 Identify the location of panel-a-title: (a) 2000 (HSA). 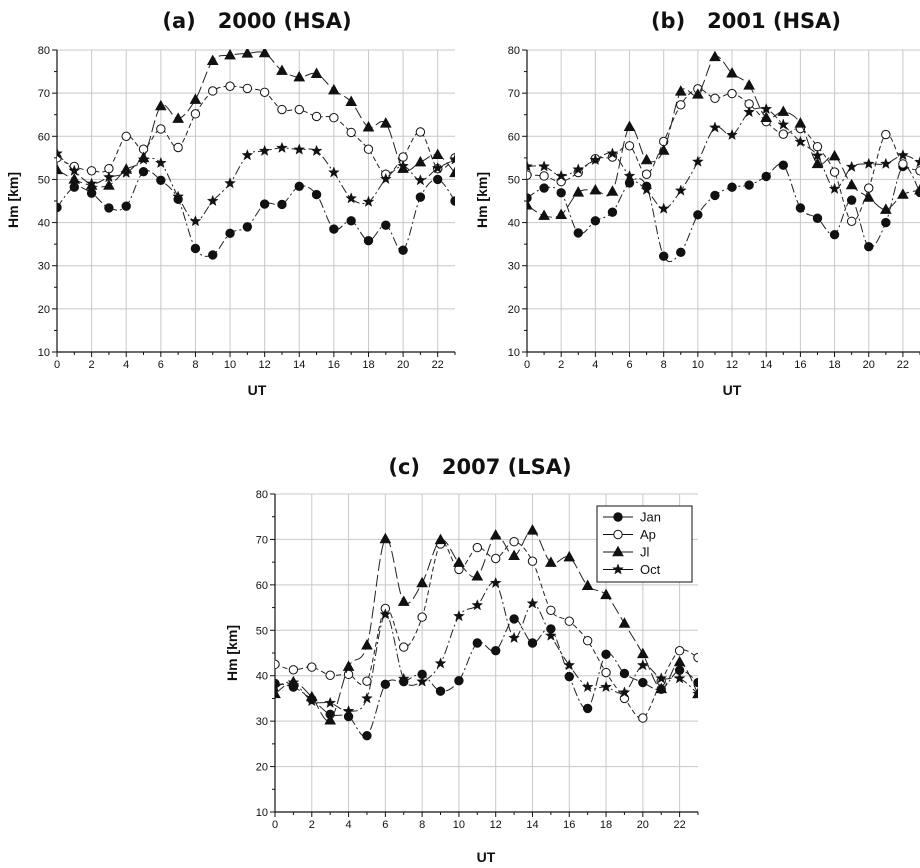
(256, 21).